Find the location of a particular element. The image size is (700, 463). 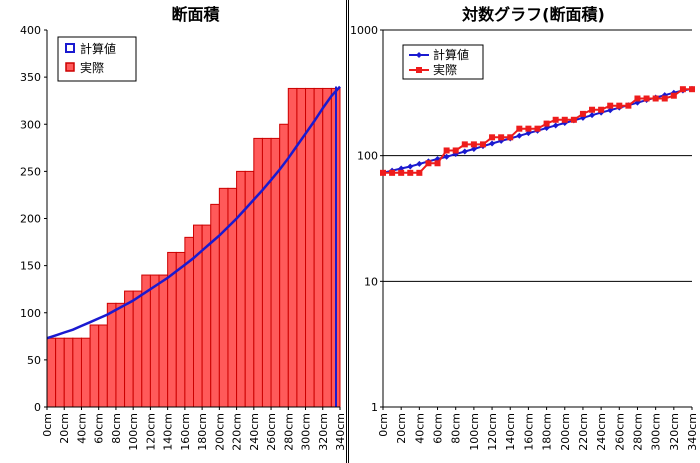

x-tick-label: 140cm is located at coordinates (510, 432).